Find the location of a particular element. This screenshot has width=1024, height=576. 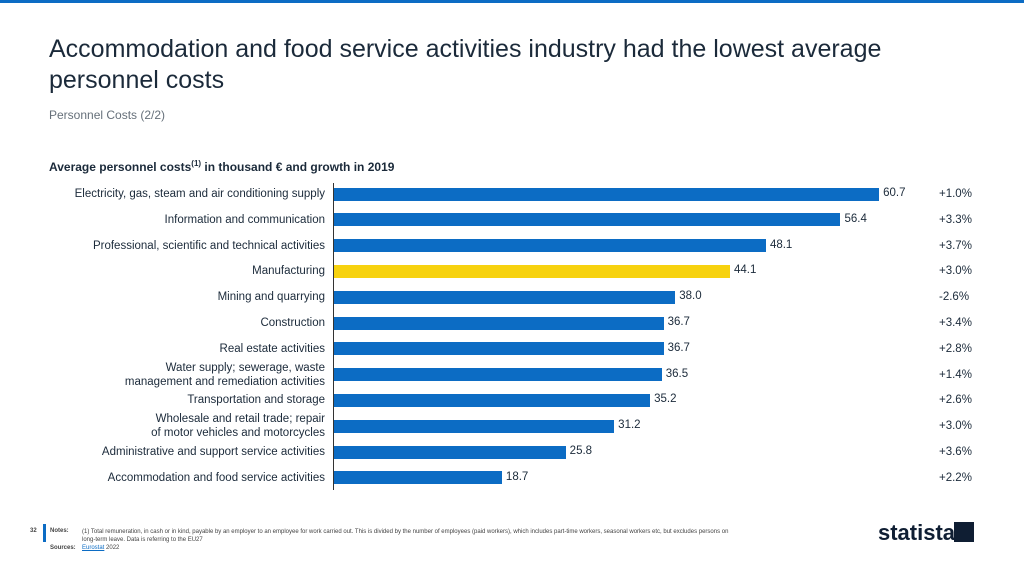

growth-label: +2.6% is located at coordinates (955, 400).